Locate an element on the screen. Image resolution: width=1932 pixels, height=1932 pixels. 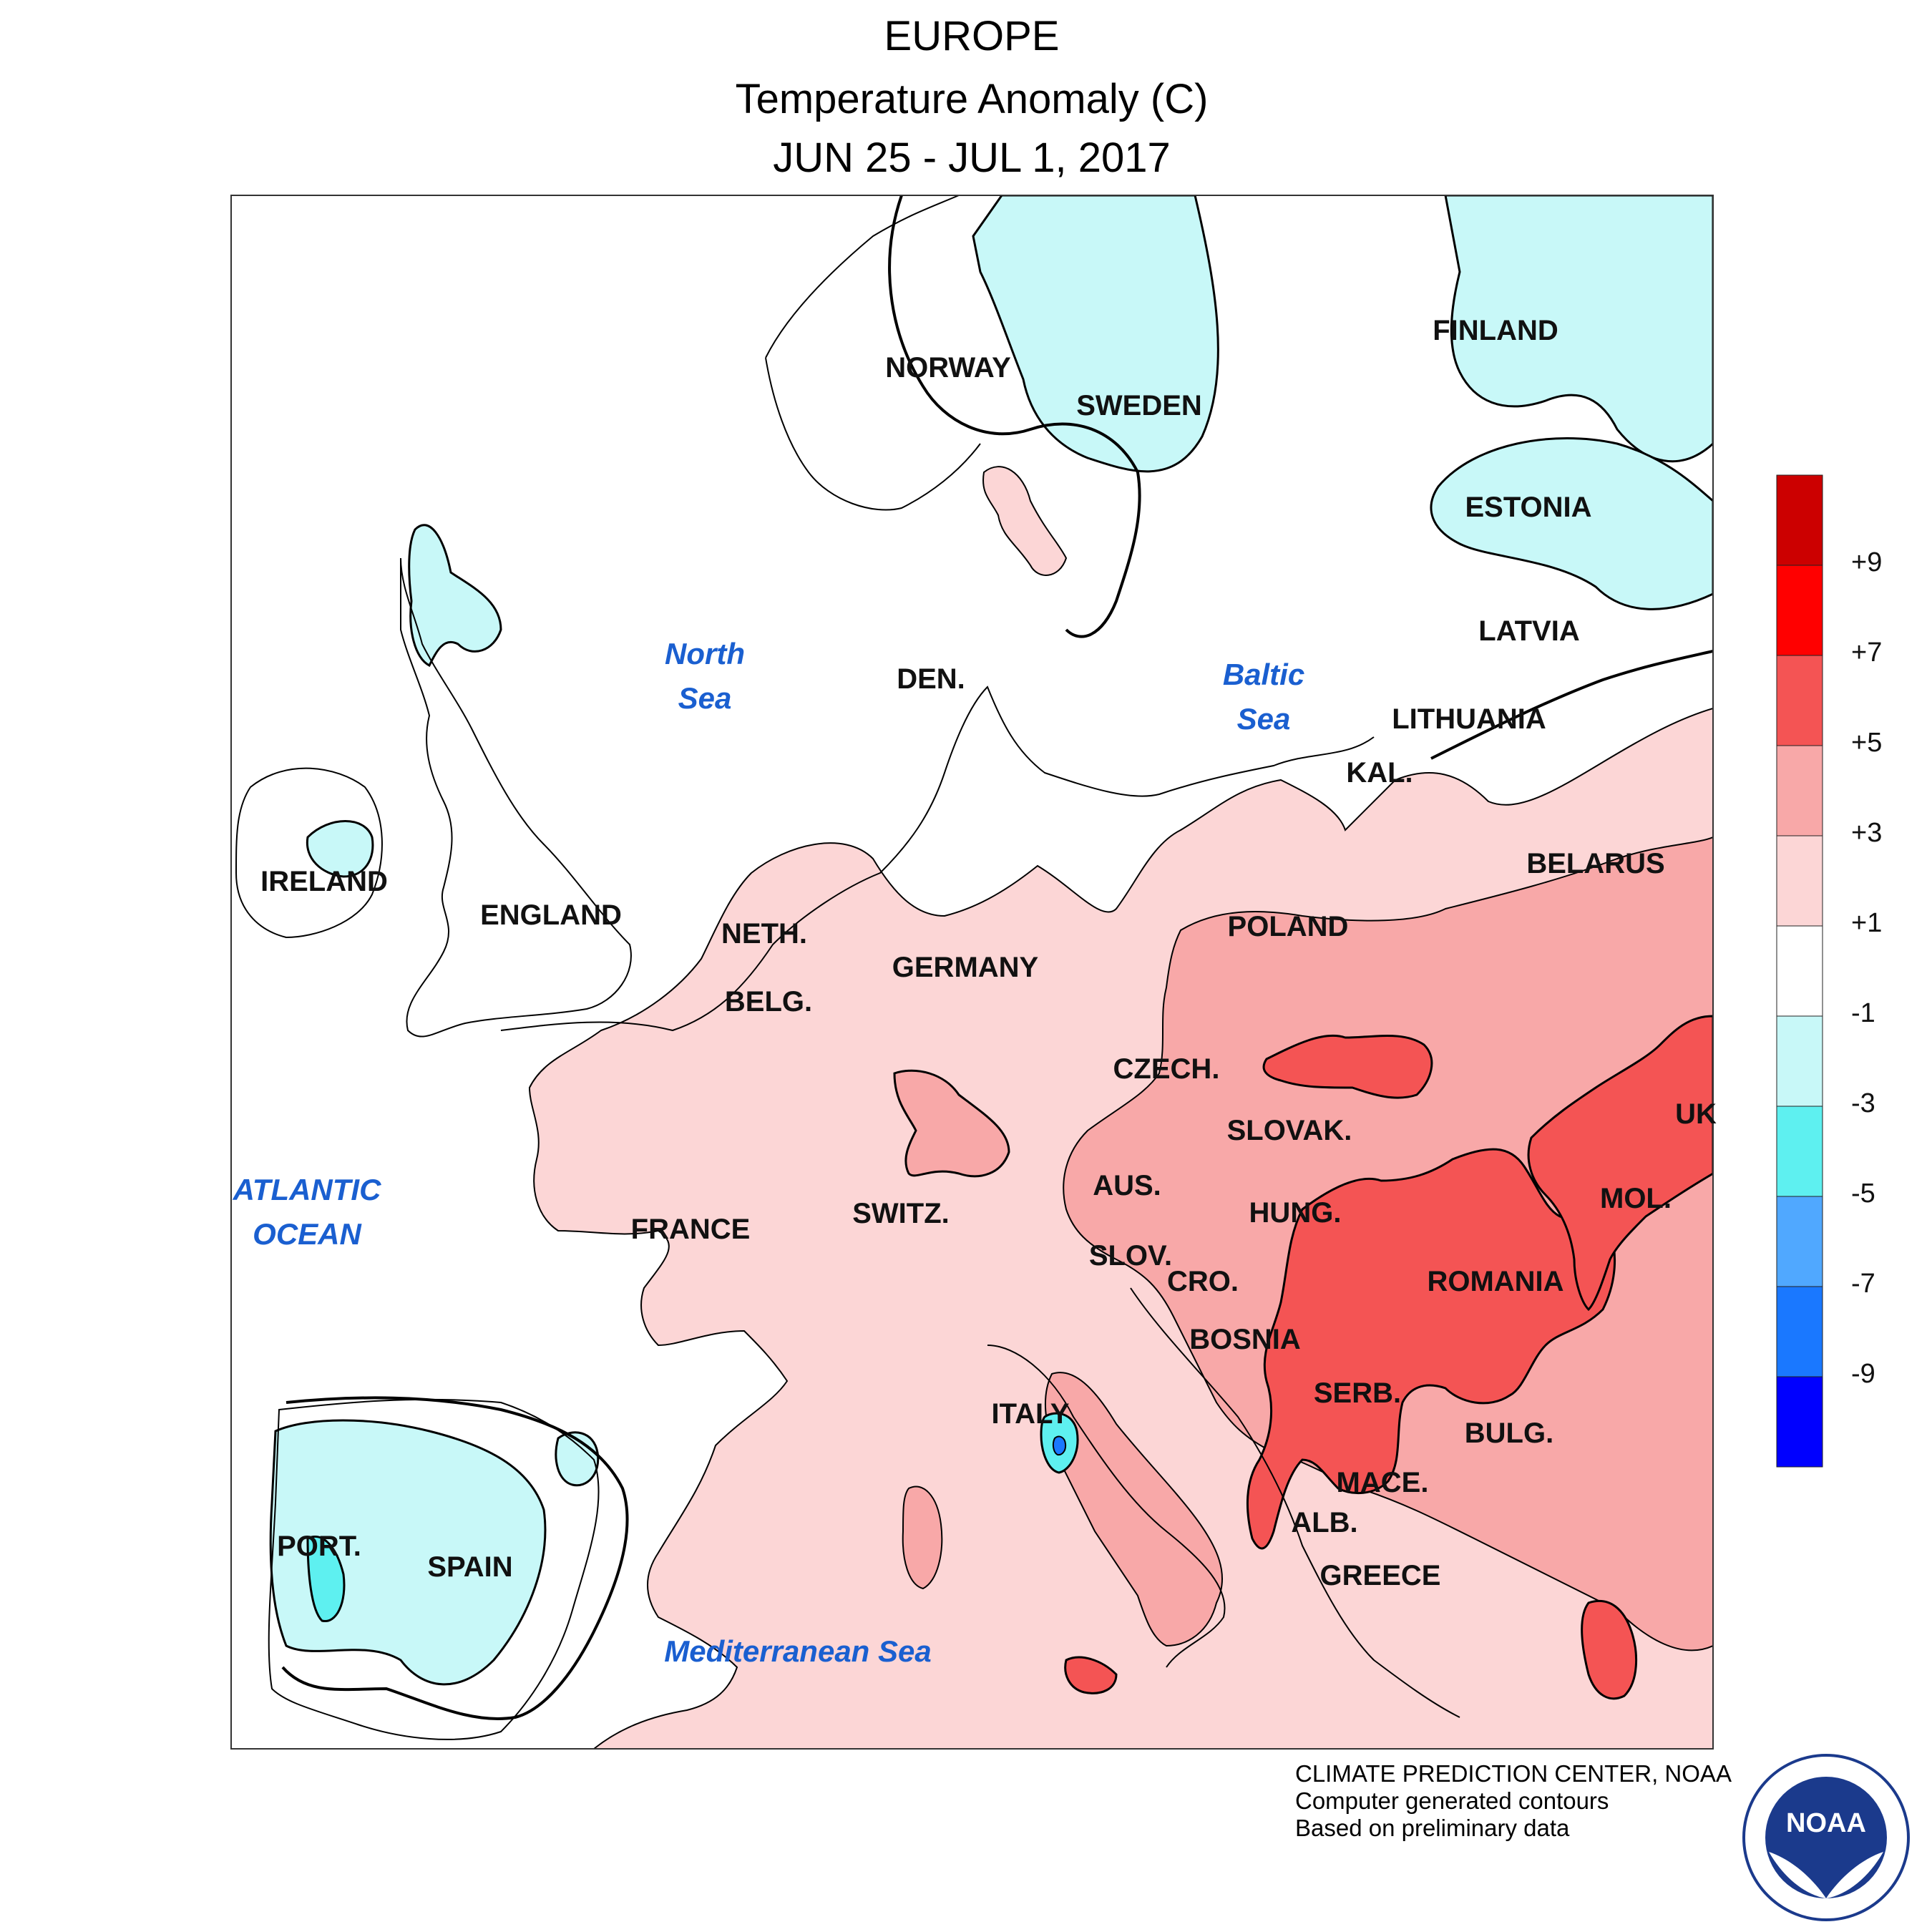
anomaly-region-portugal-cold-core is located at coordinates (326, 1579).